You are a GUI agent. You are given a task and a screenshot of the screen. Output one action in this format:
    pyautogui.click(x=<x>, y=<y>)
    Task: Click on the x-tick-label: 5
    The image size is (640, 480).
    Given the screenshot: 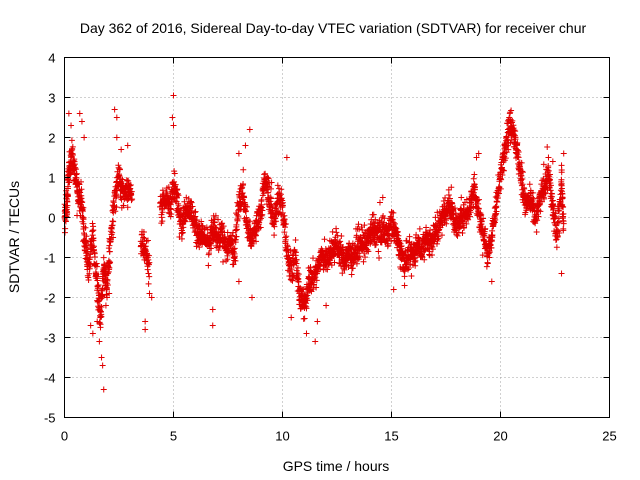 What is the action you would take?
    pyautogui.click(x=173, y=436)
    